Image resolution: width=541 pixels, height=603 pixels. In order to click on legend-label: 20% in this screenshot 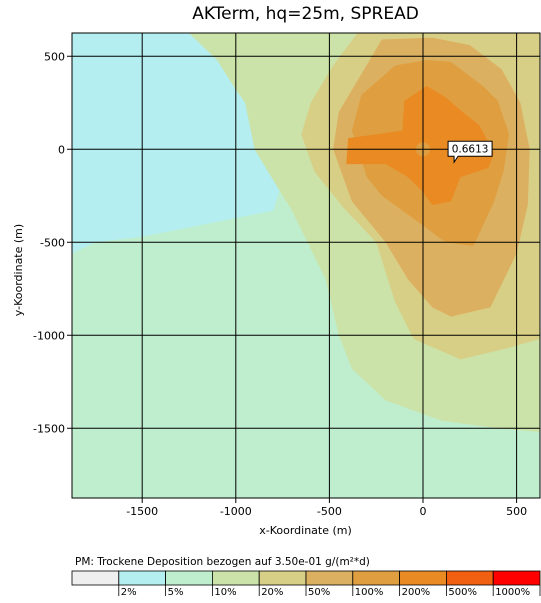, I will do `click(272, 592)`.